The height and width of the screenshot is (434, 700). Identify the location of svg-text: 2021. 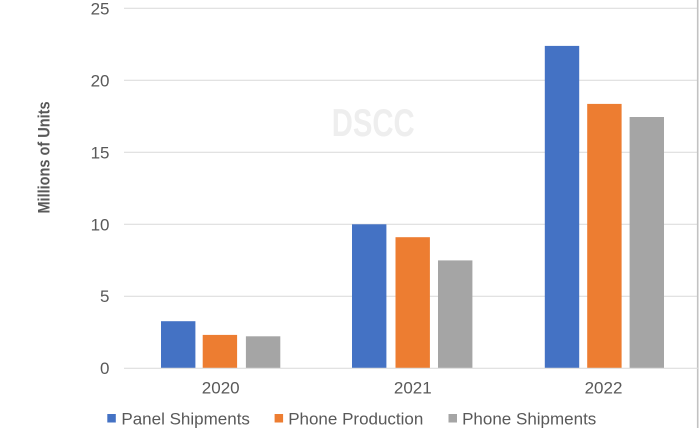
(413, 387).